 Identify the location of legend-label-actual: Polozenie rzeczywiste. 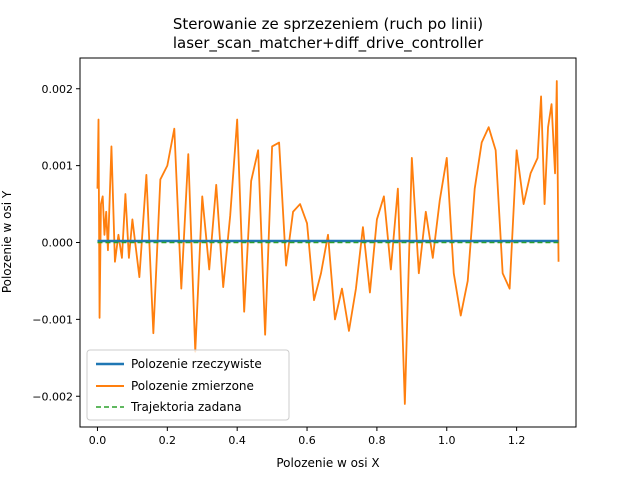
(196, 364).